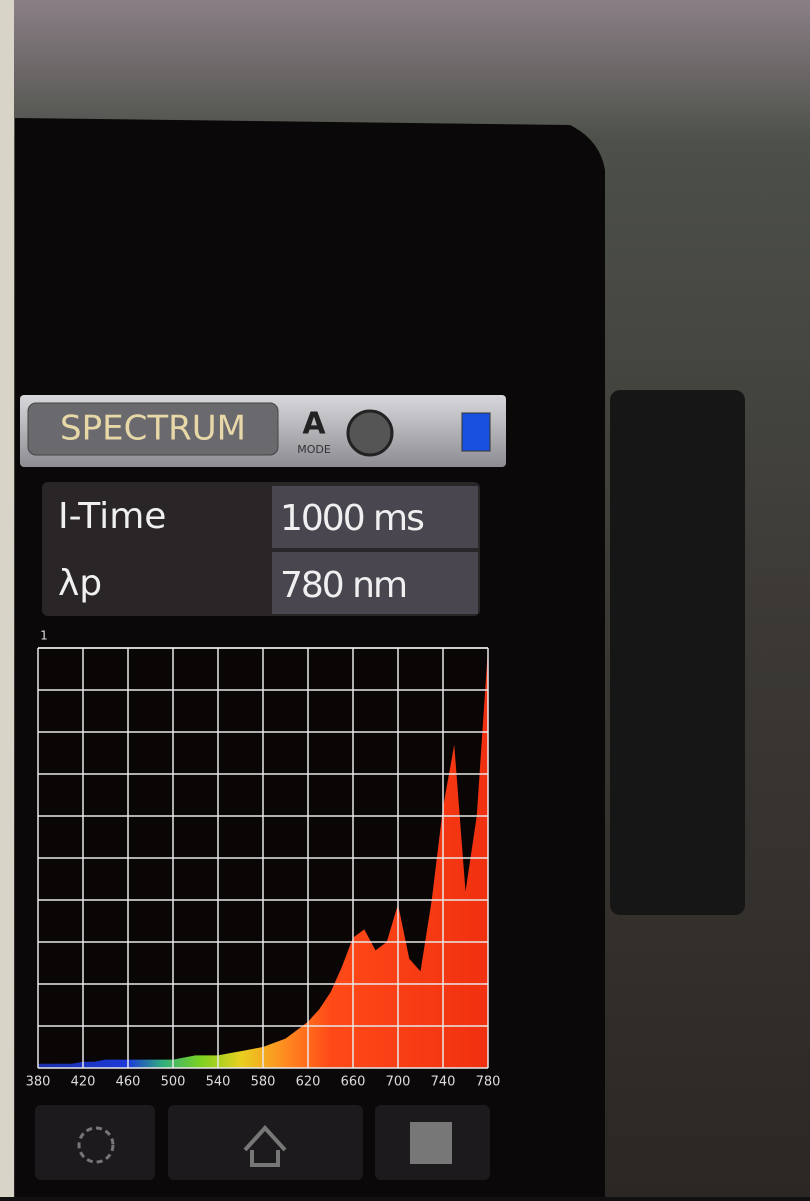  I want to click on mode-button, so click(153, 429).